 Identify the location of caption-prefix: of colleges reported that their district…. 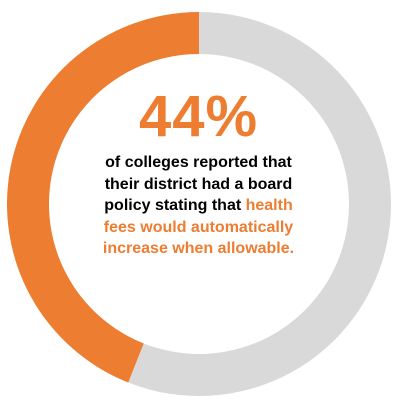
(198, 184).